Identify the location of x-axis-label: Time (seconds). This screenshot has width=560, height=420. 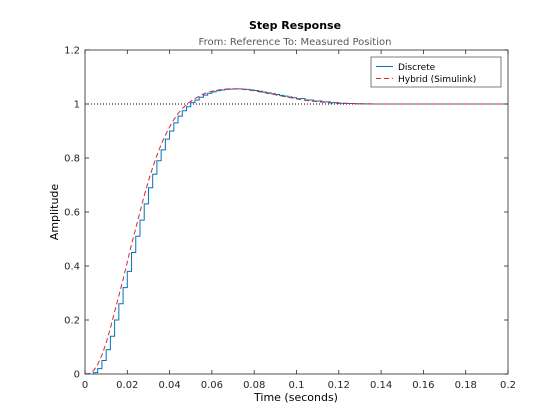
(295, 397).